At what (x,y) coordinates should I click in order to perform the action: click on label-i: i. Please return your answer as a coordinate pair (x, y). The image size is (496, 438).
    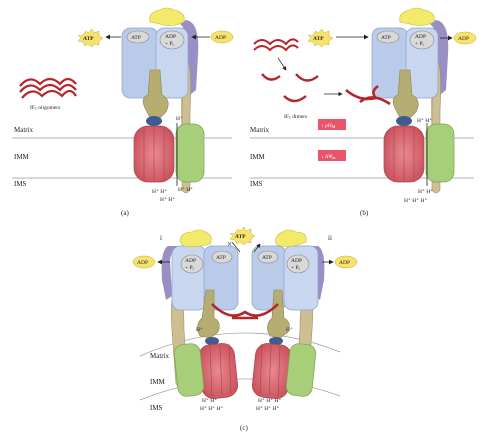
    Looking at the image, I should click on (161, 238).